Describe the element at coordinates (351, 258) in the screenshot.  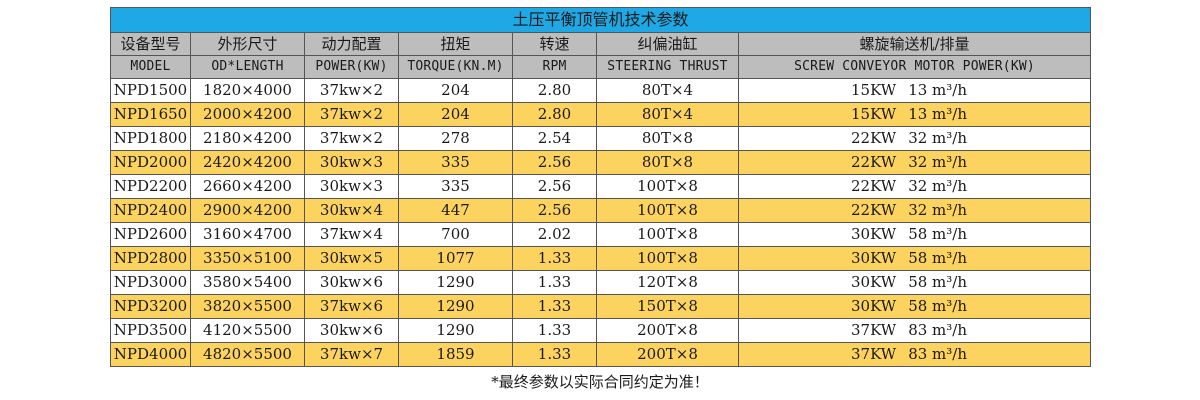
I see `cell-power: 30kw×5` at that location.